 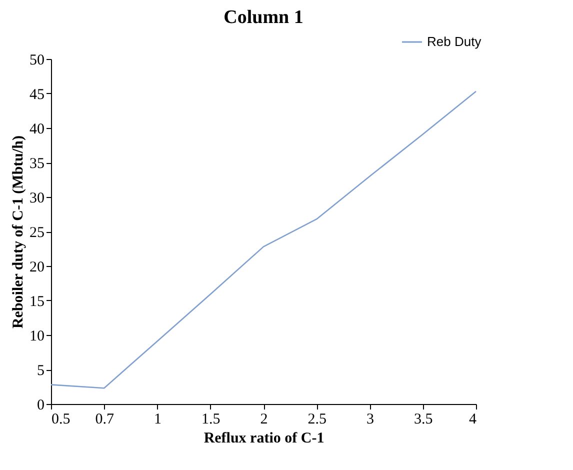 What do you see at coordinates (473, 420) in the screenshot?
I see `x-tick-label: 4` at bounding box center [473, 420].